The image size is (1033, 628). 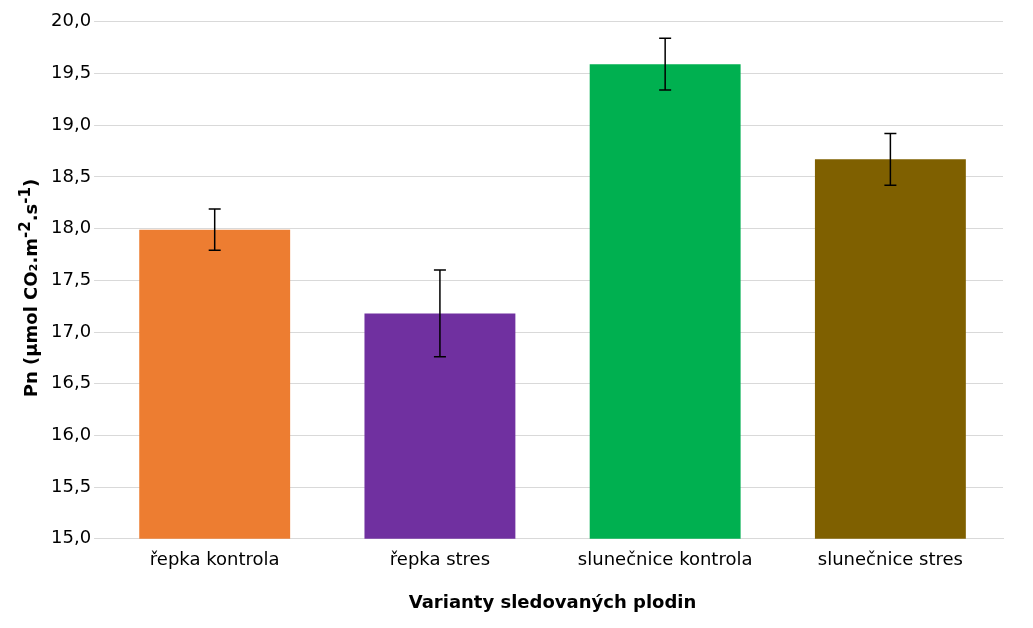 What do you see at coordinates (890, 559) in the screenshot?
I see `x-tick-label: slunečnice stres` at bounding box center [890, 559].